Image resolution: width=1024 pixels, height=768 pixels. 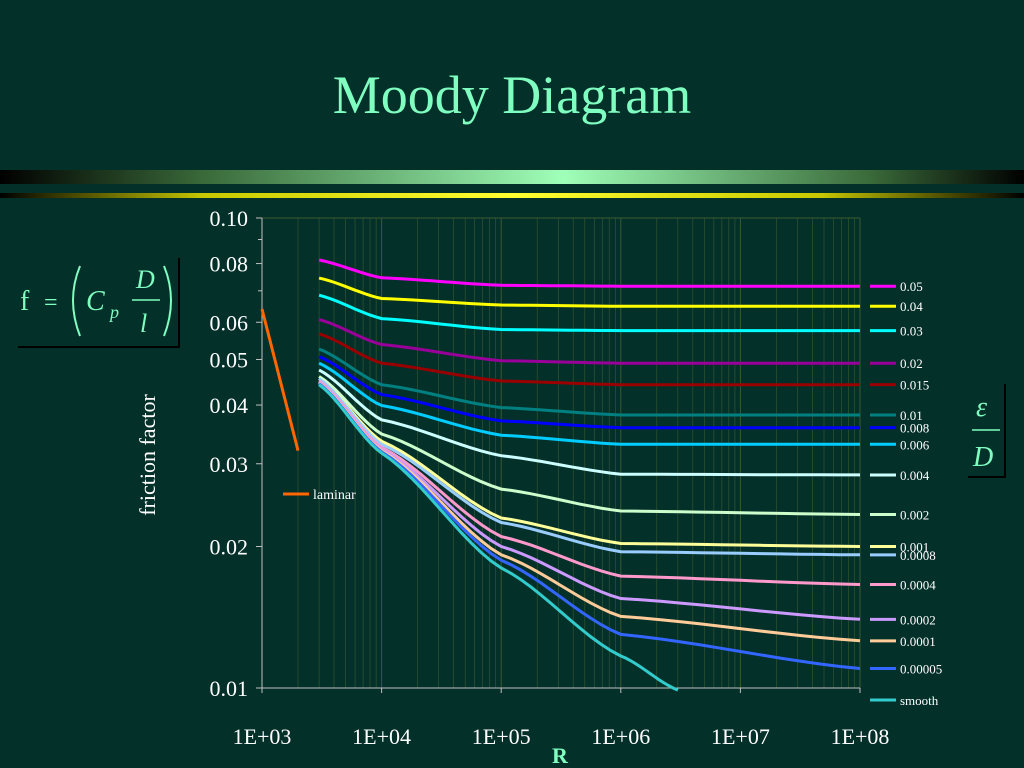 I want to click on title-divider-bar, so click(x=512, y=177).